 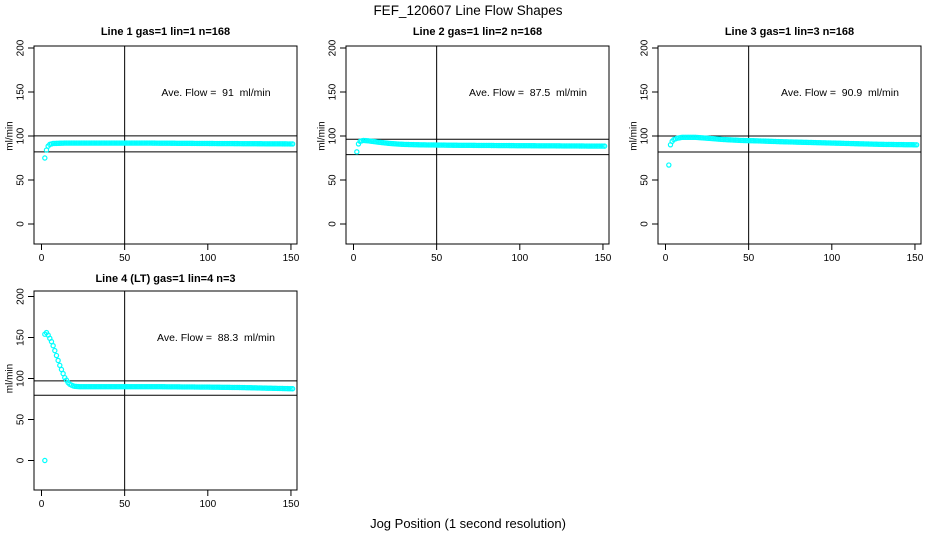 I want to click on panel-title: Line 3 gas=1 lin=3 n=168, so click(x=789, y=32).